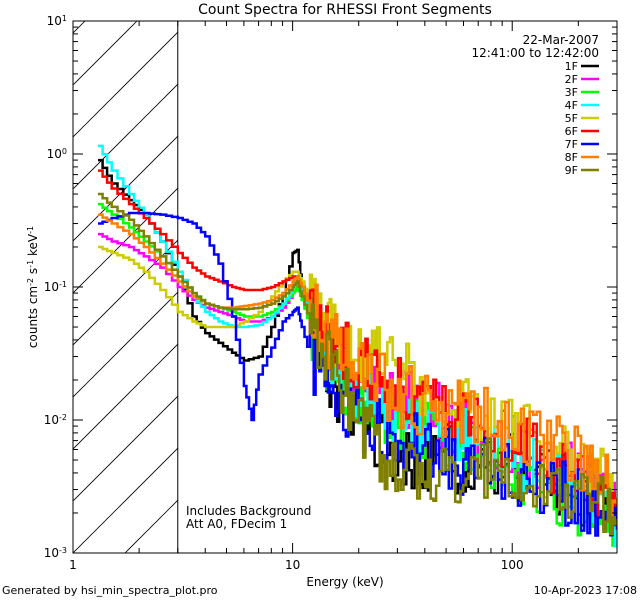 Image resolution: width=640 pixels, height=600 pixels. Describe the element at coordinates (571, 157) in the screenshot. I see `legend-label-8F: 8F` at that location.